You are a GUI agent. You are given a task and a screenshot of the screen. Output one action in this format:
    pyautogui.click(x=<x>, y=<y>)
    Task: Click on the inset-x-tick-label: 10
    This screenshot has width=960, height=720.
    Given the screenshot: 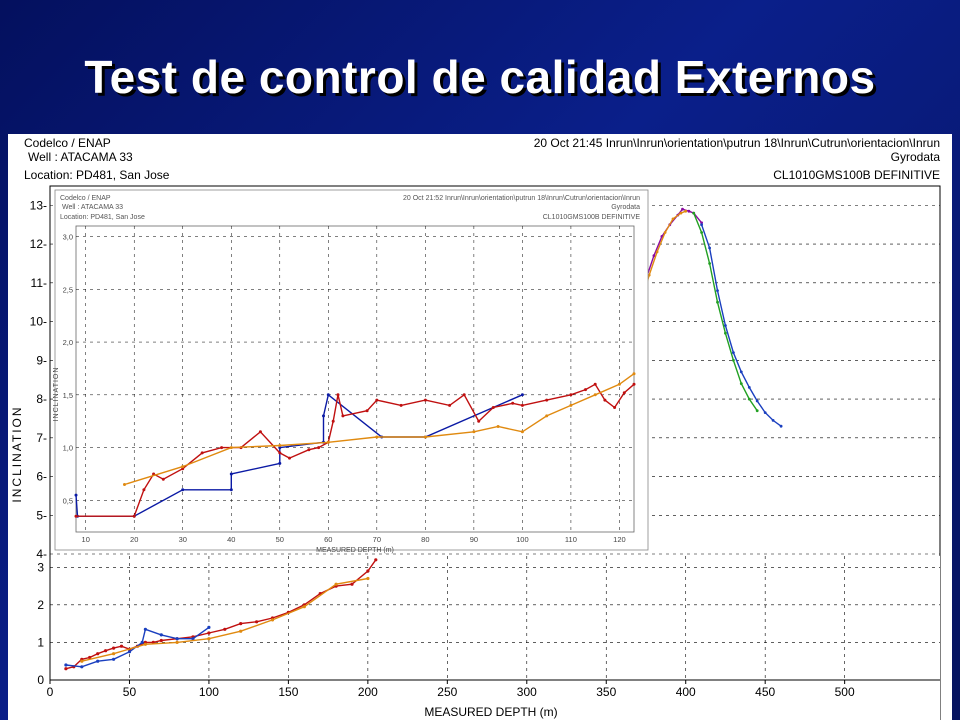 What is the action you would take?
    pyautogui.click(x=86, y=539)
    